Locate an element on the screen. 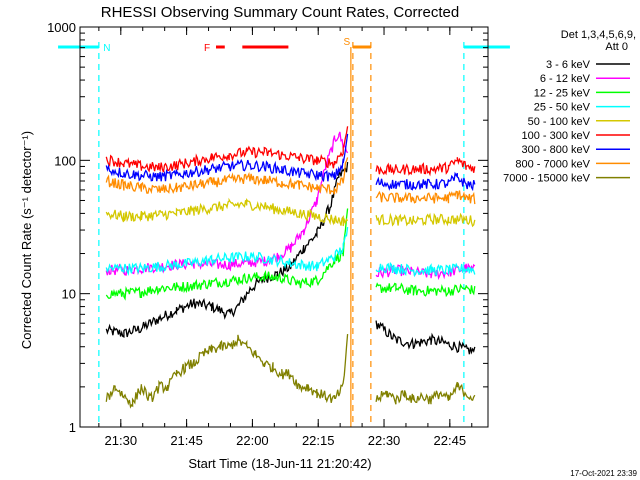 This screenshot has width=640, height=480. legend-label-5: 100 - 300 keV is located at coordinates (556, 136).